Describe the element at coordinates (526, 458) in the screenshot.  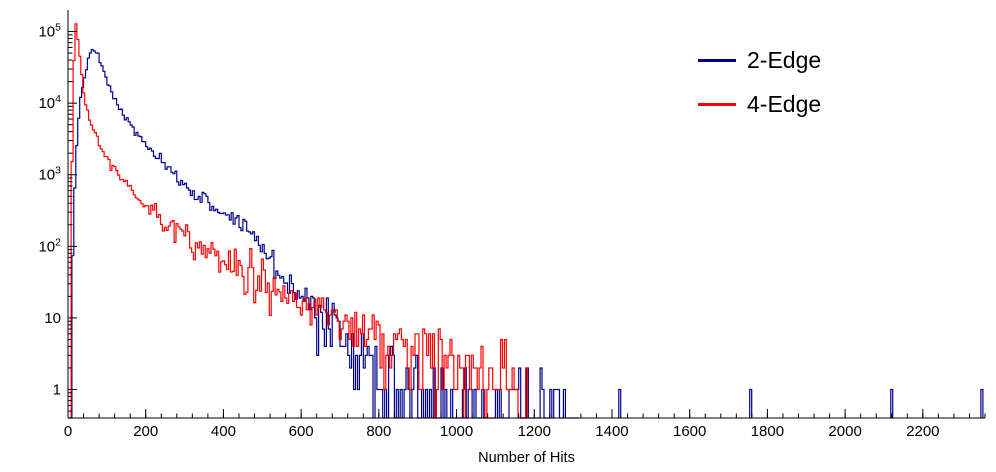
I see `x-axis-title: Number of Hits` at that location.